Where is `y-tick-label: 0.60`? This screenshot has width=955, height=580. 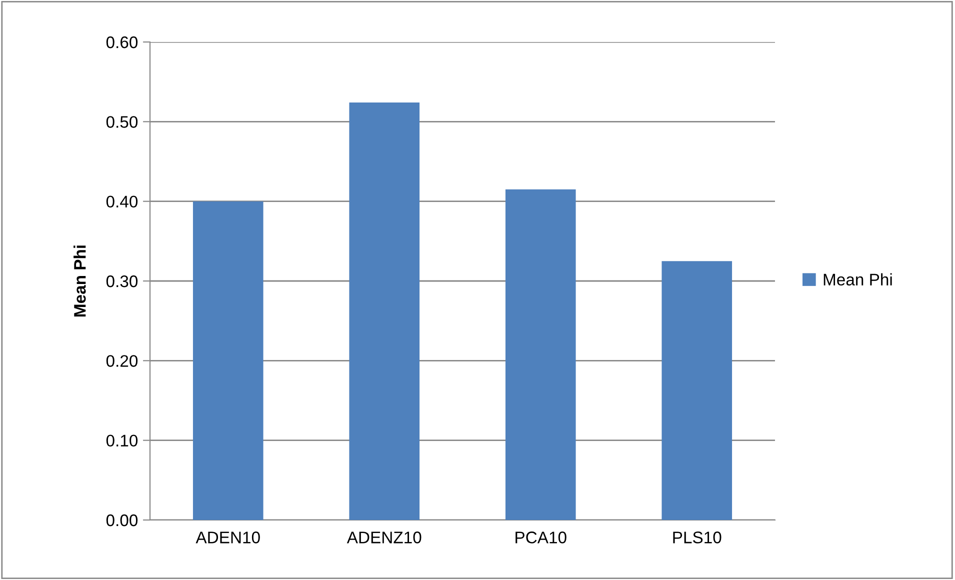 y-tick-label: 0.60 is located at coordinates (122, 42).